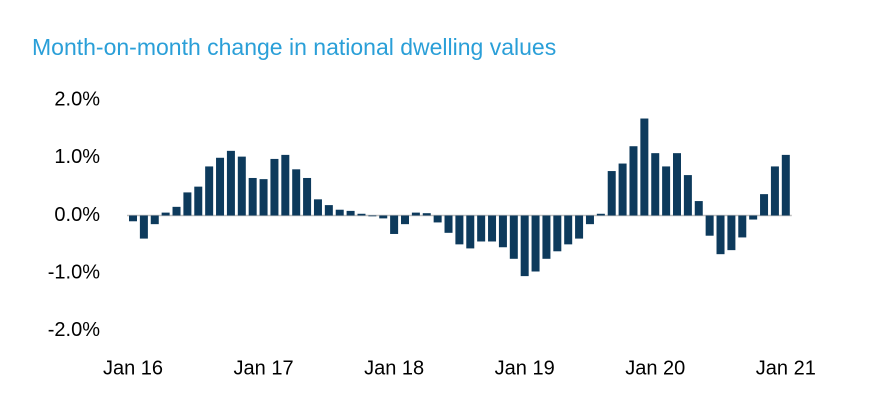 The image size is (871, 410). I want to click on y-tick-label: 2.0%, so click(77, 99).